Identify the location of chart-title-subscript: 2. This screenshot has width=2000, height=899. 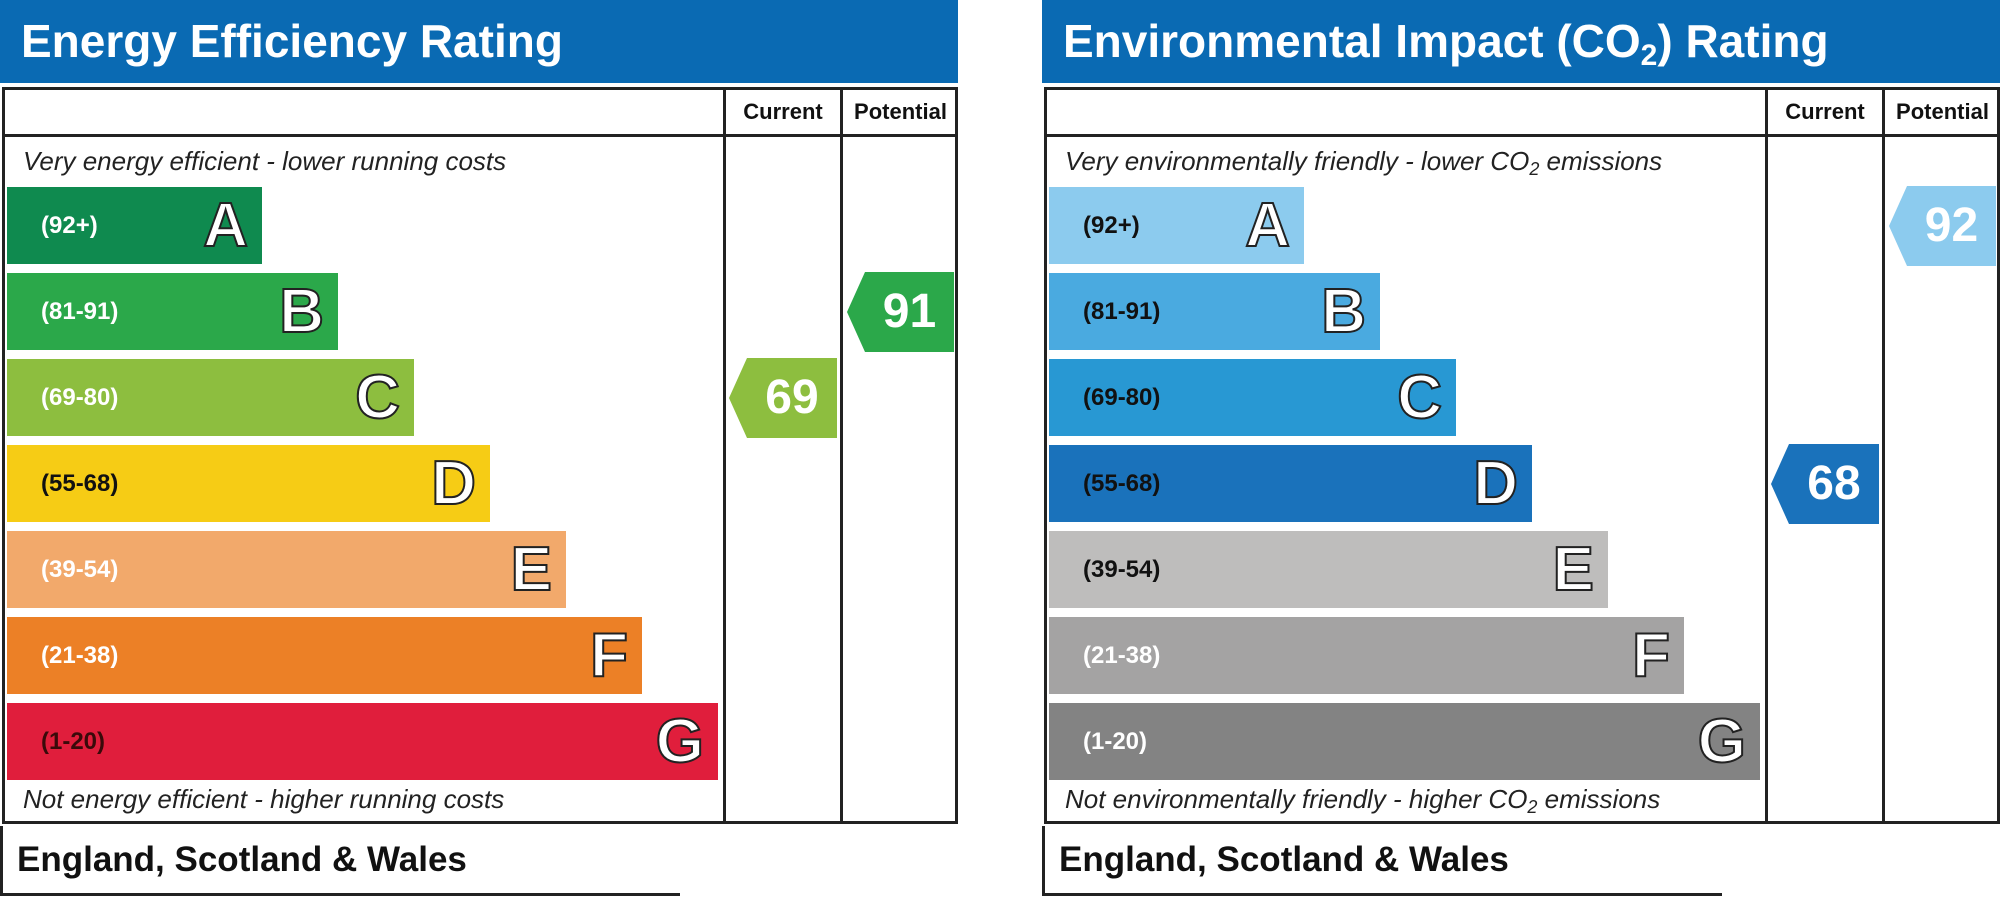
(1649, 55).